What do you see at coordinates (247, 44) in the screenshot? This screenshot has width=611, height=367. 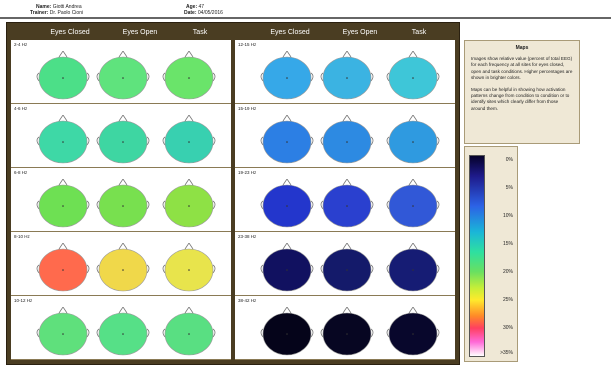 I see `band-label: 12-15 Hz` at bounding box center [247, 44].